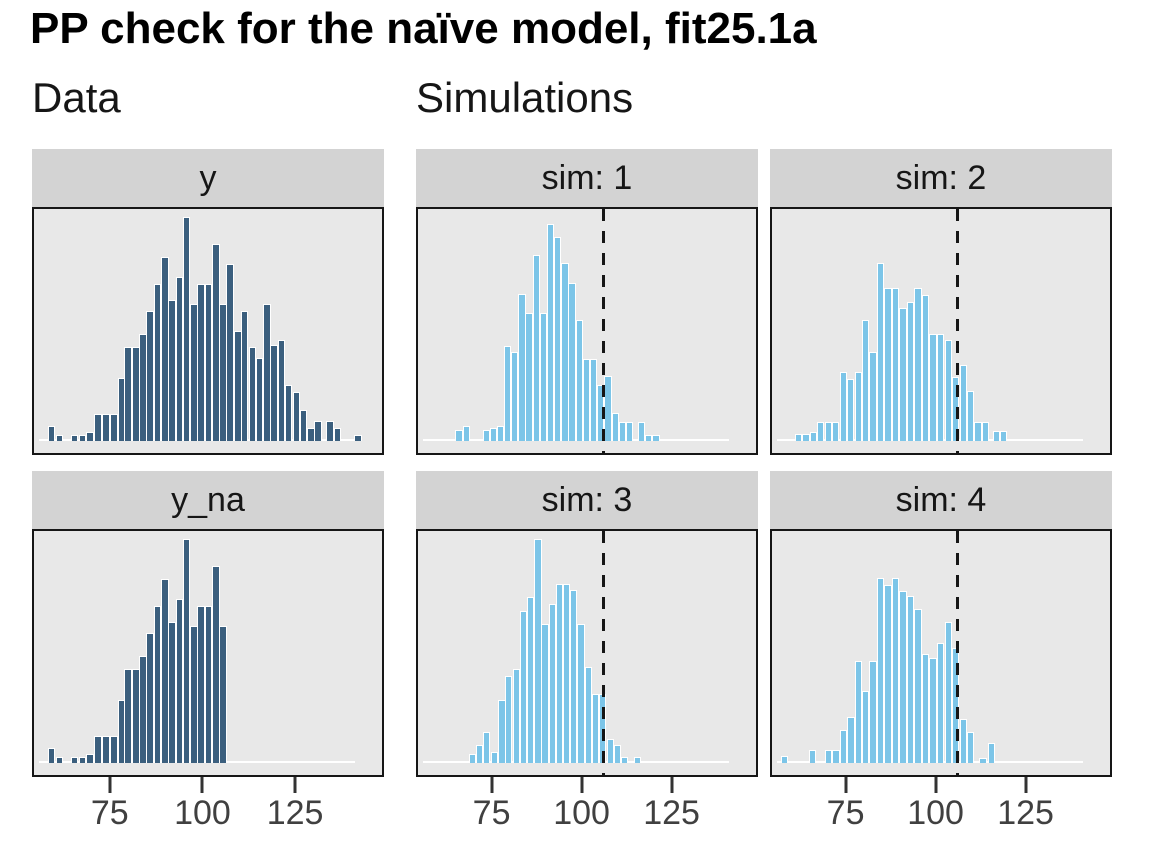 The image size is (1152, 864). What do you see at coordinates (525, 97) in the screenshot?
I see `group-label-simulations: Simulations` at bounding box center [525, 97].